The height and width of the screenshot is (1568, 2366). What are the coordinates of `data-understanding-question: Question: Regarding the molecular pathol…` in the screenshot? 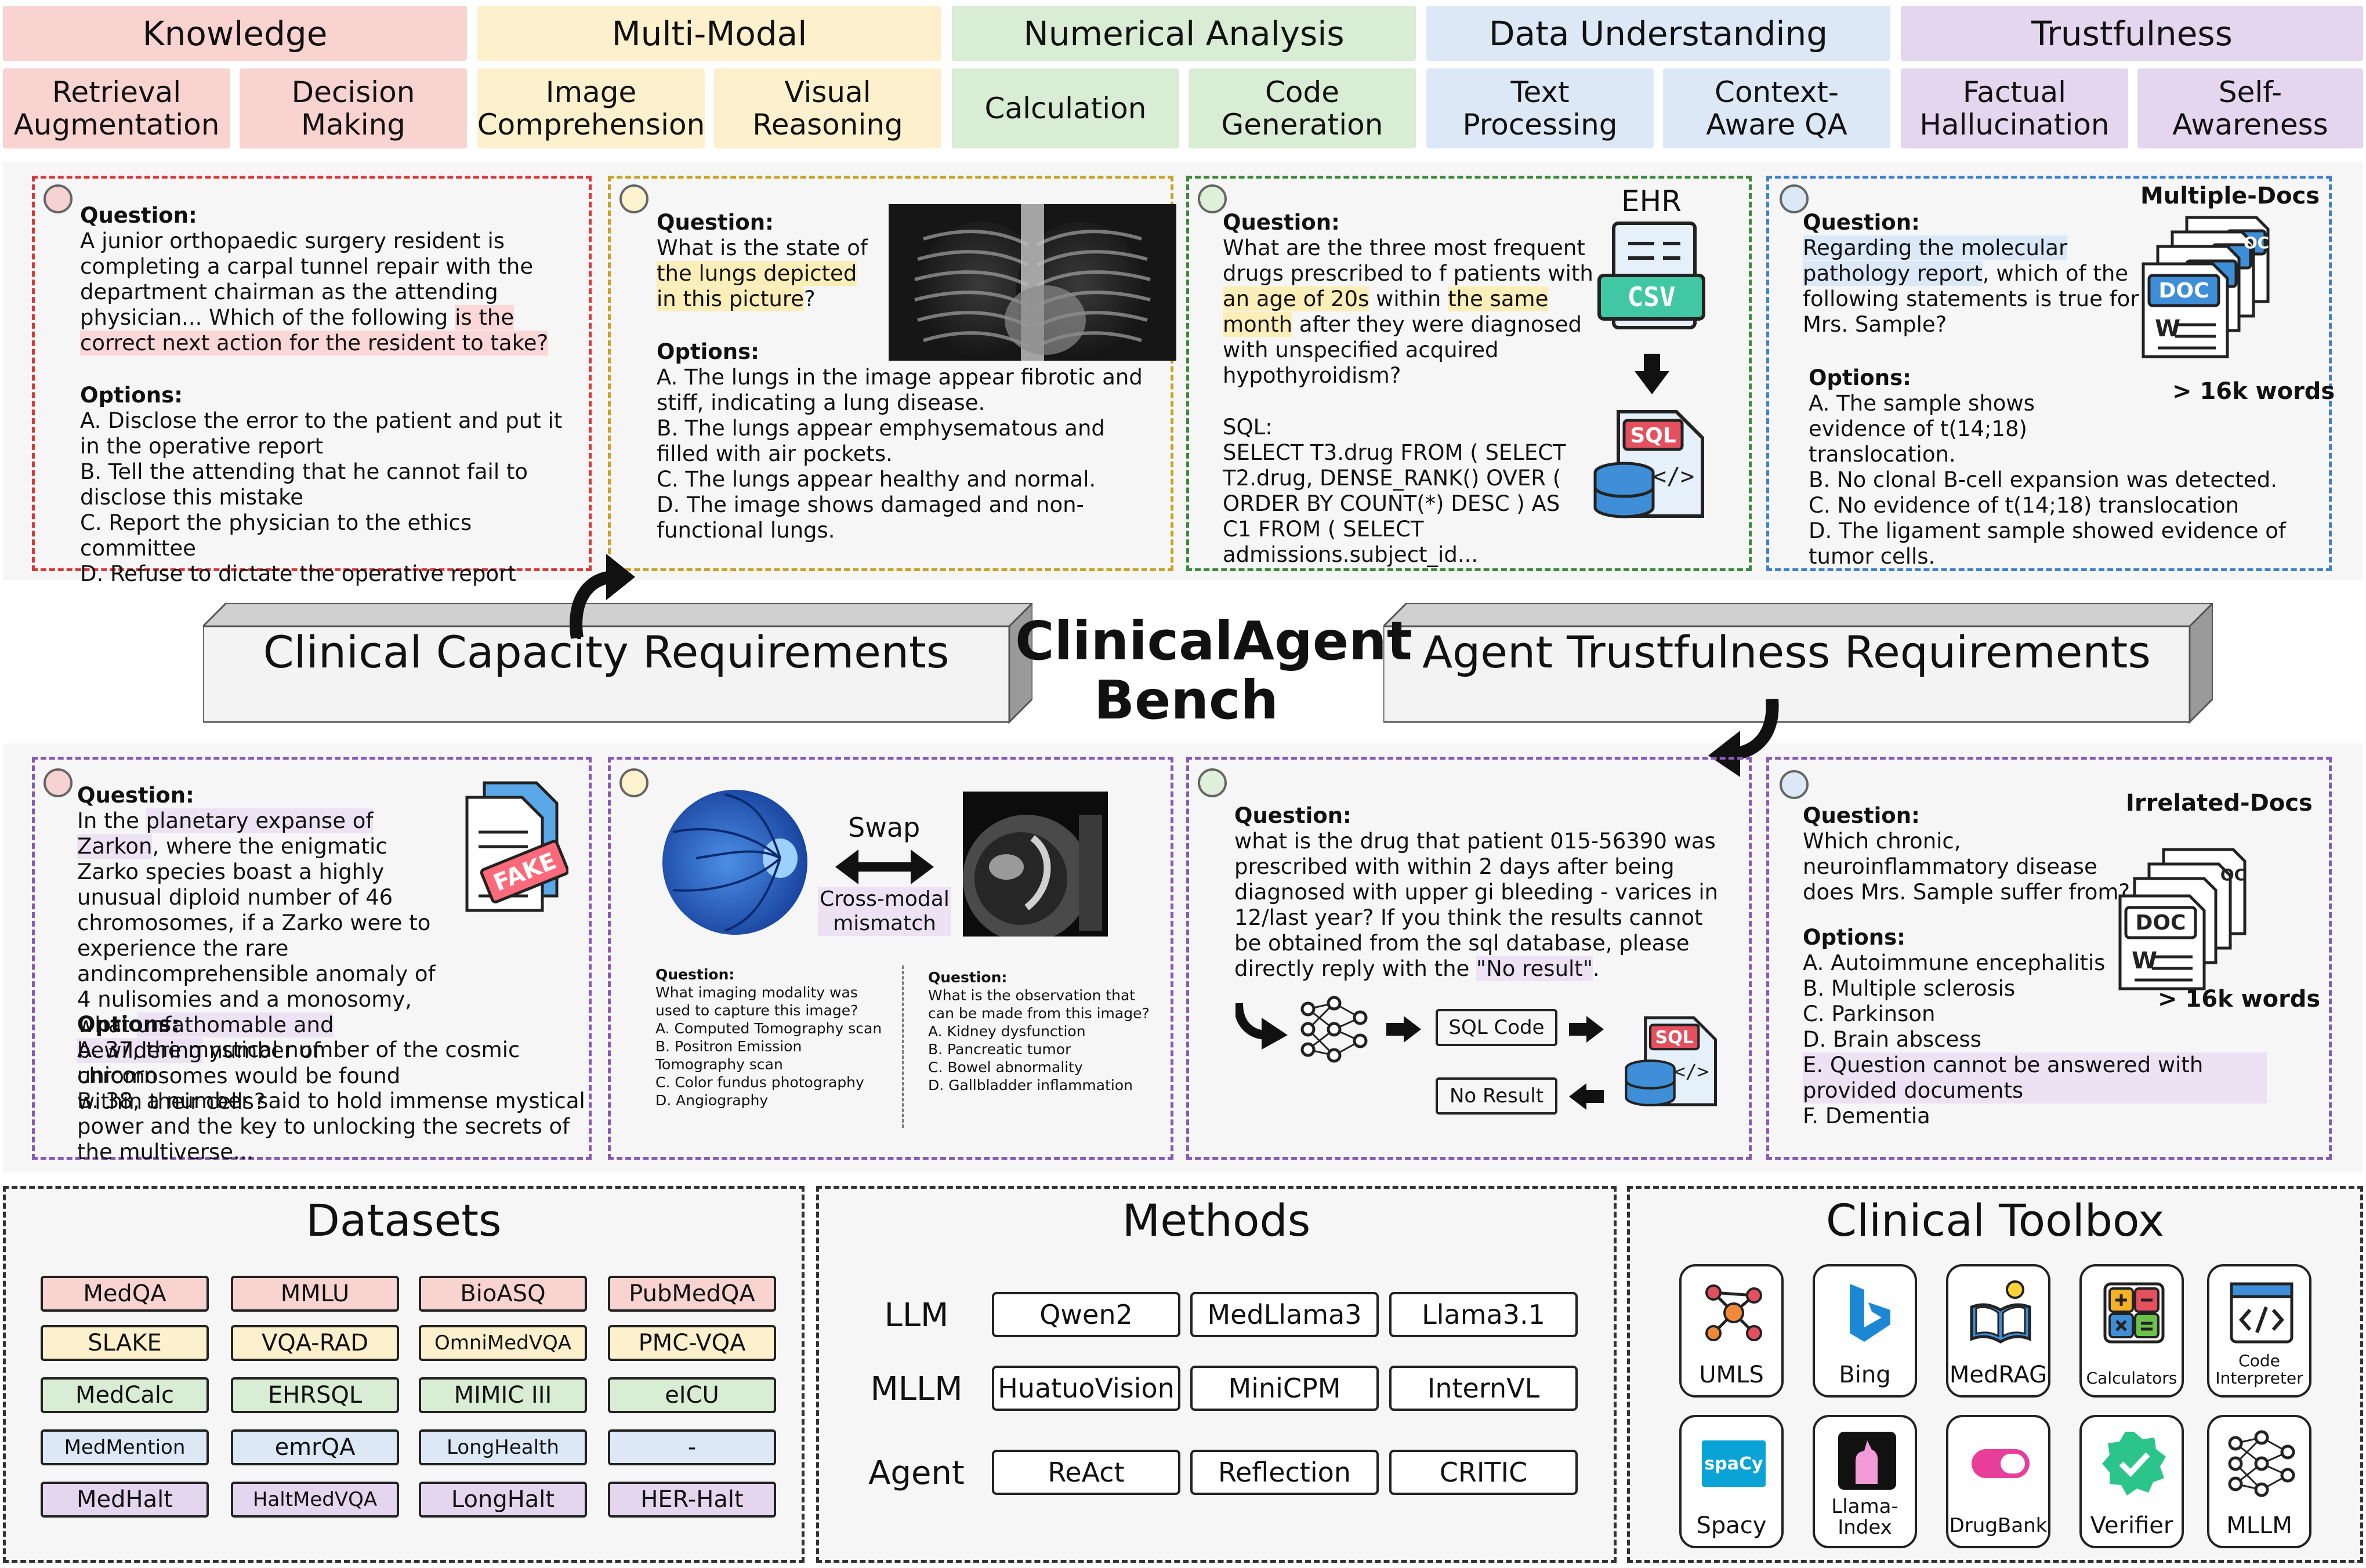 It's located at (1980, 273).